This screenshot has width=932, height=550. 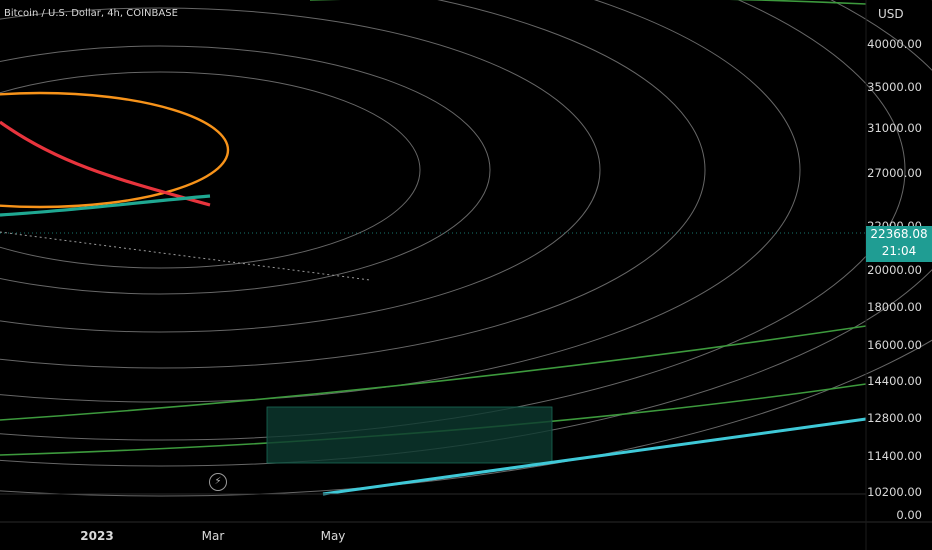 What do you see at coordinates (891, 14) in the screenshot?
I see `y-axis-label: USD` at bounding box center [891, 14].